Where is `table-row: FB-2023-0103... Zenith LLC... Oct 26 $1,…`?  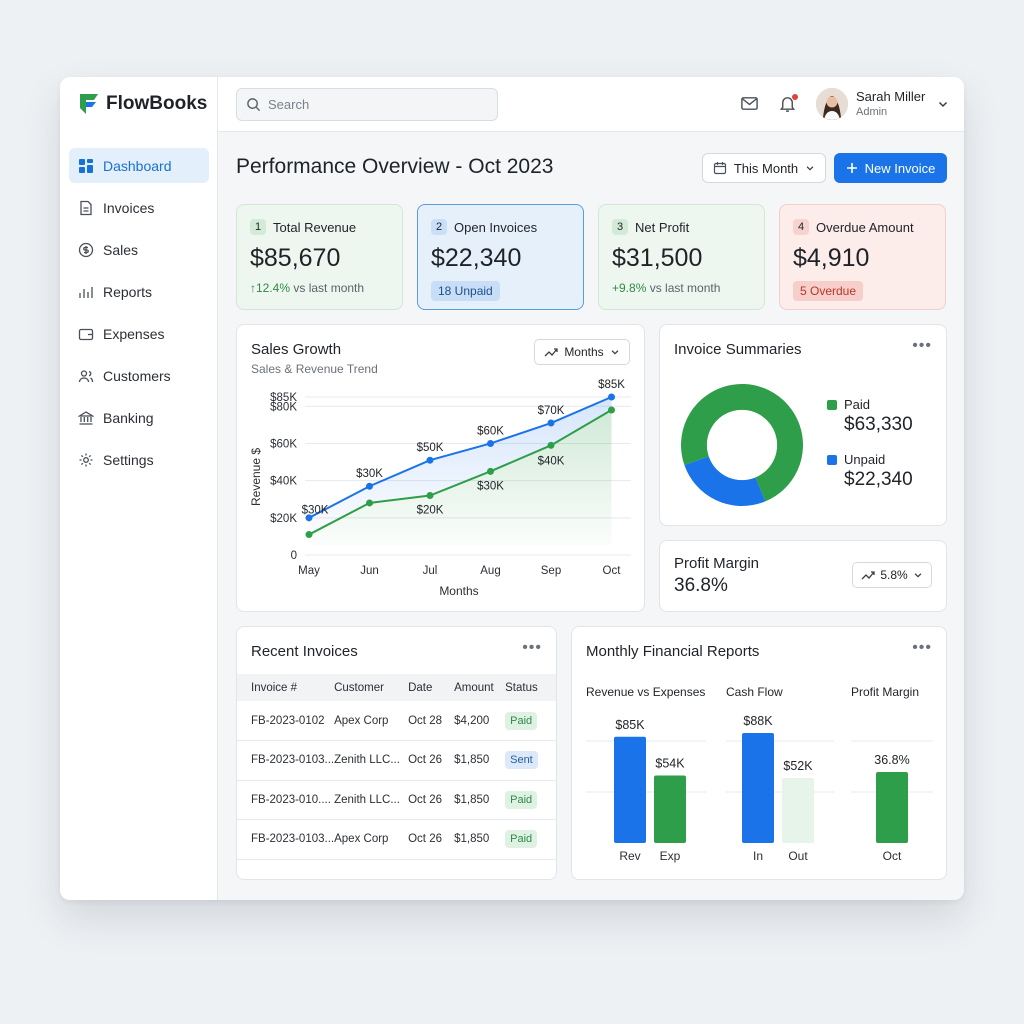 table-row: FB-2023-0103... Zenith LLC... Oct 26 $1,… is located at coordinates (396, 760).